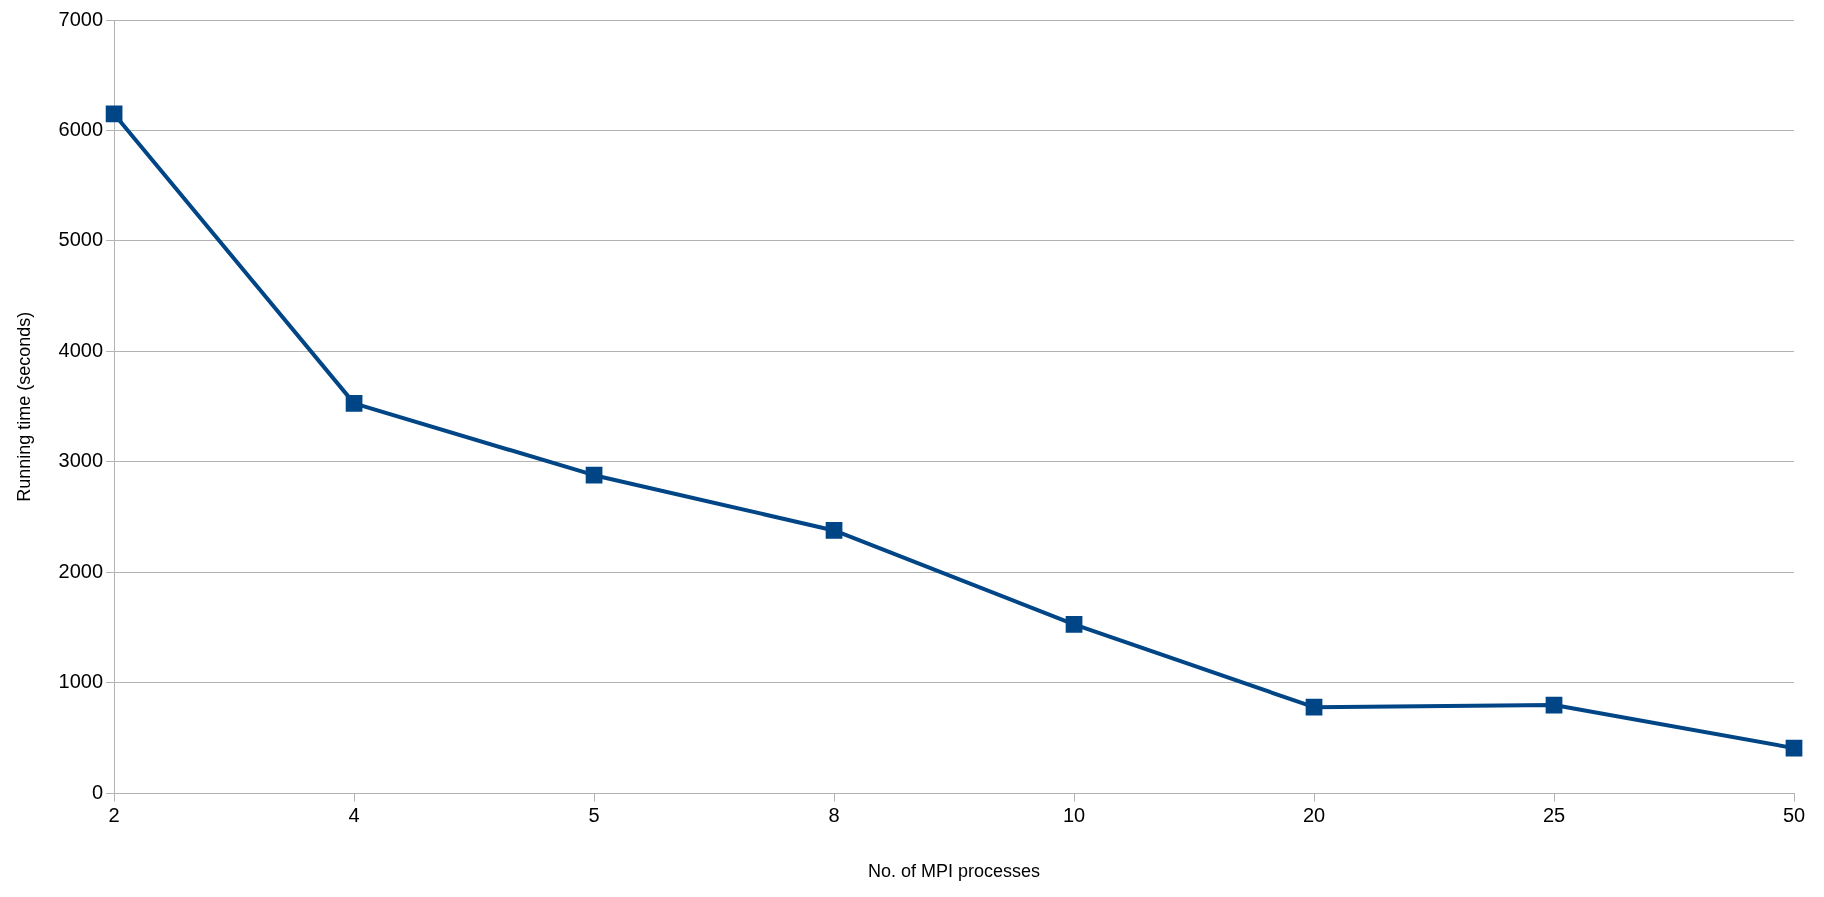 This screenshot has width=1824, height=897. I want to click on y-tick-label: 1000, so click(81, 681).